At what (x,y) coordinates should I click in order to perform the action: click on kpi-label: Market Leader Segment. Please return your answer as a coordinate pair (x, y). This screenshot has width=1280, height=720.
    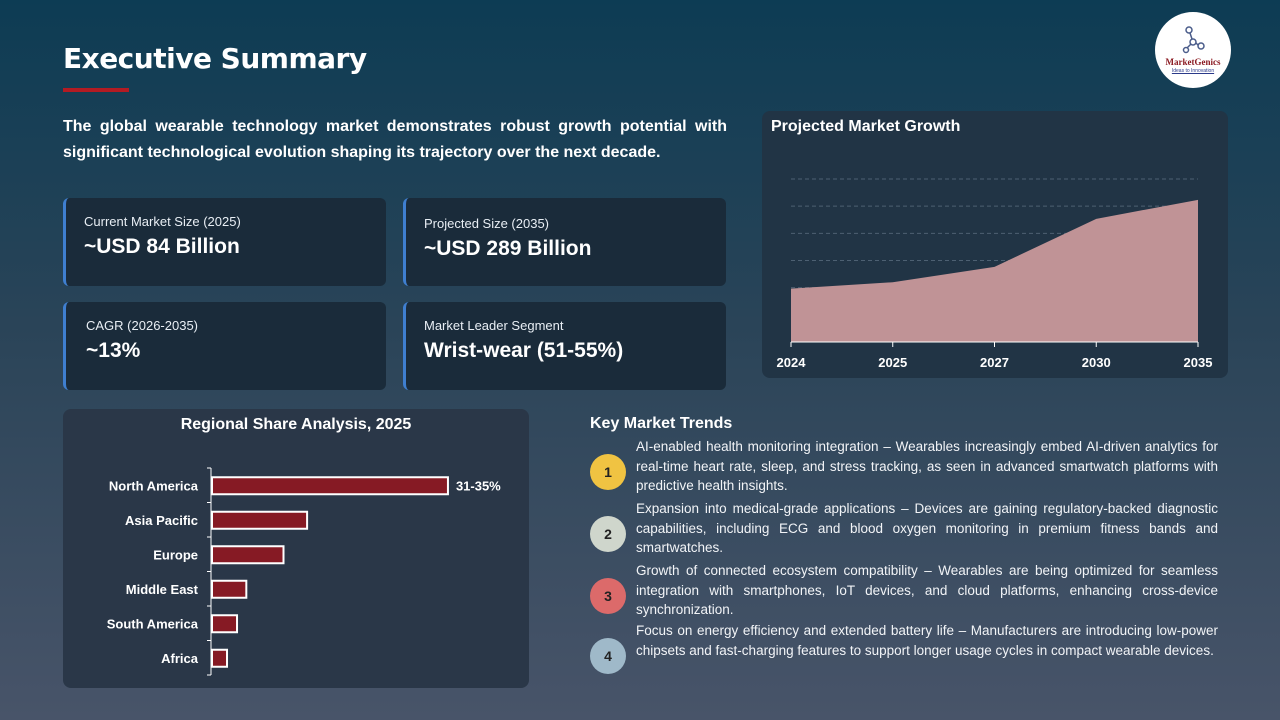
    Looking at the image, I should click on (494, 325).